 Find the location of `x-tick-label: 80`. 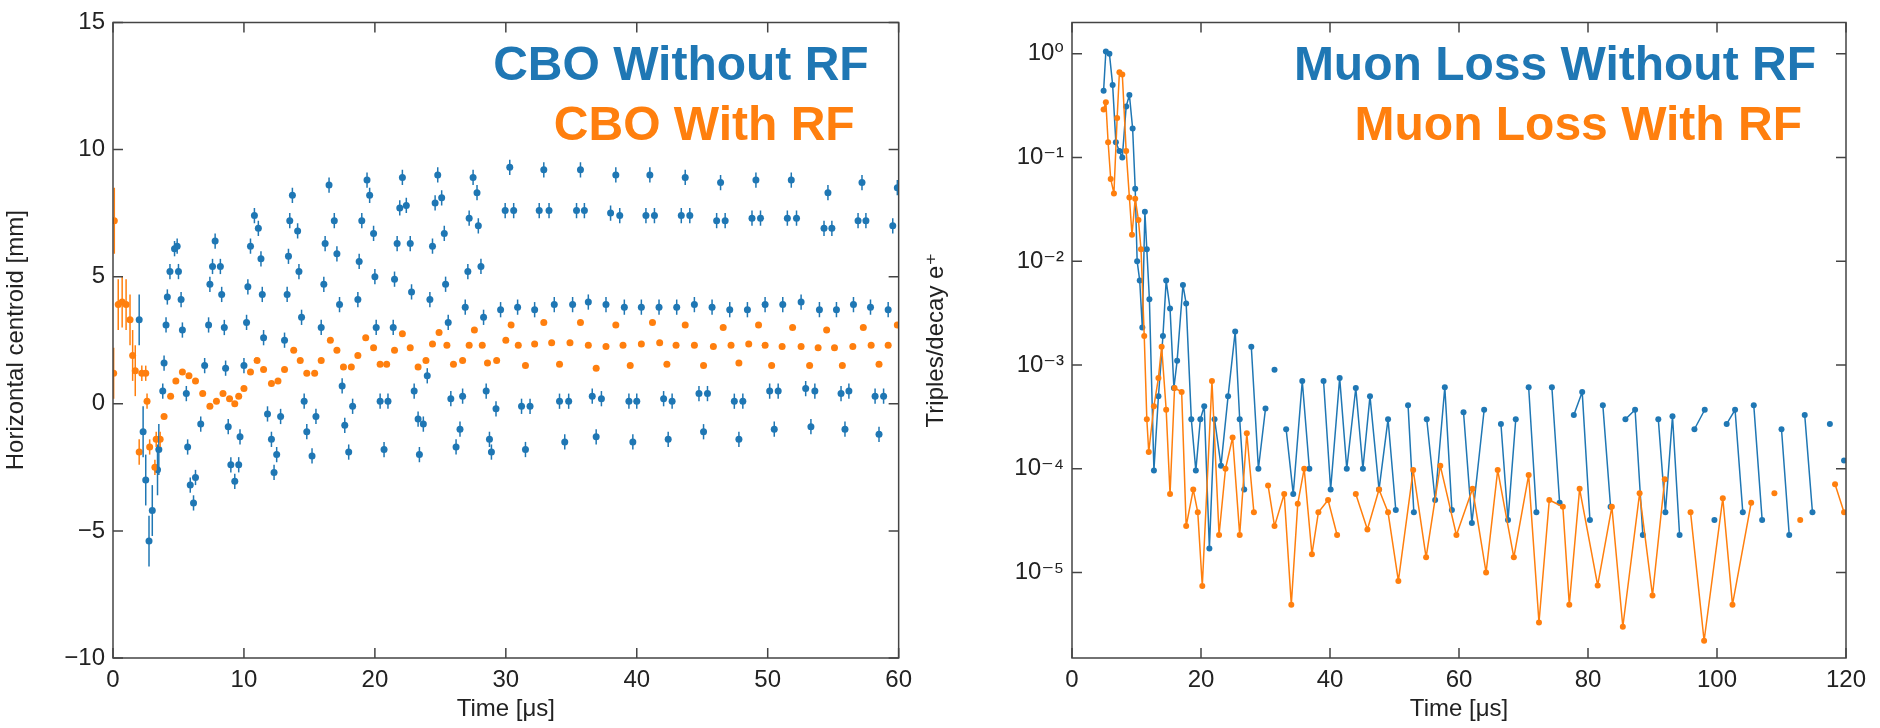

x-tick-label: 80 is located at coordinates (1588, 679).